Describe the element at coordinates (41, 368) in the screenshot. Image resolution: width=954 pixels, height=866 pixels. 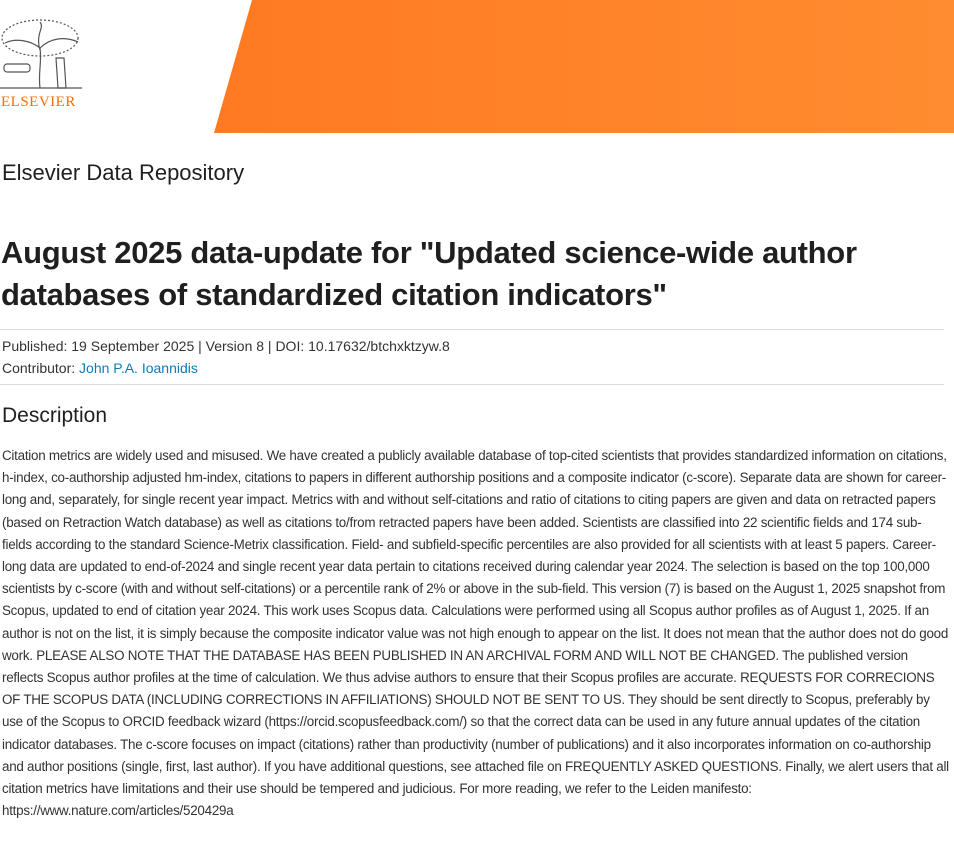
I see `contributor-label: Contributor:` at that location.